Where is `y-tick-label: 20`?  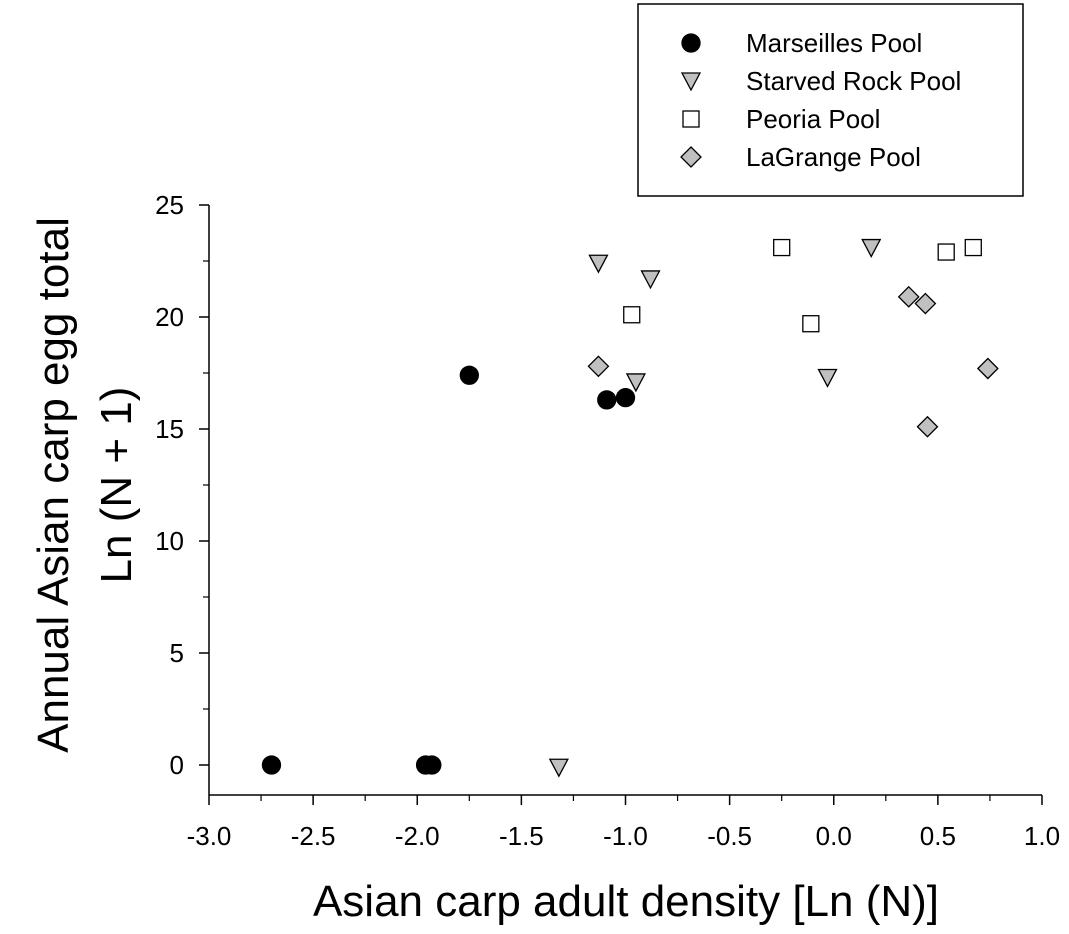 y-tick-label: 20 is located at coordinates (169, 317).